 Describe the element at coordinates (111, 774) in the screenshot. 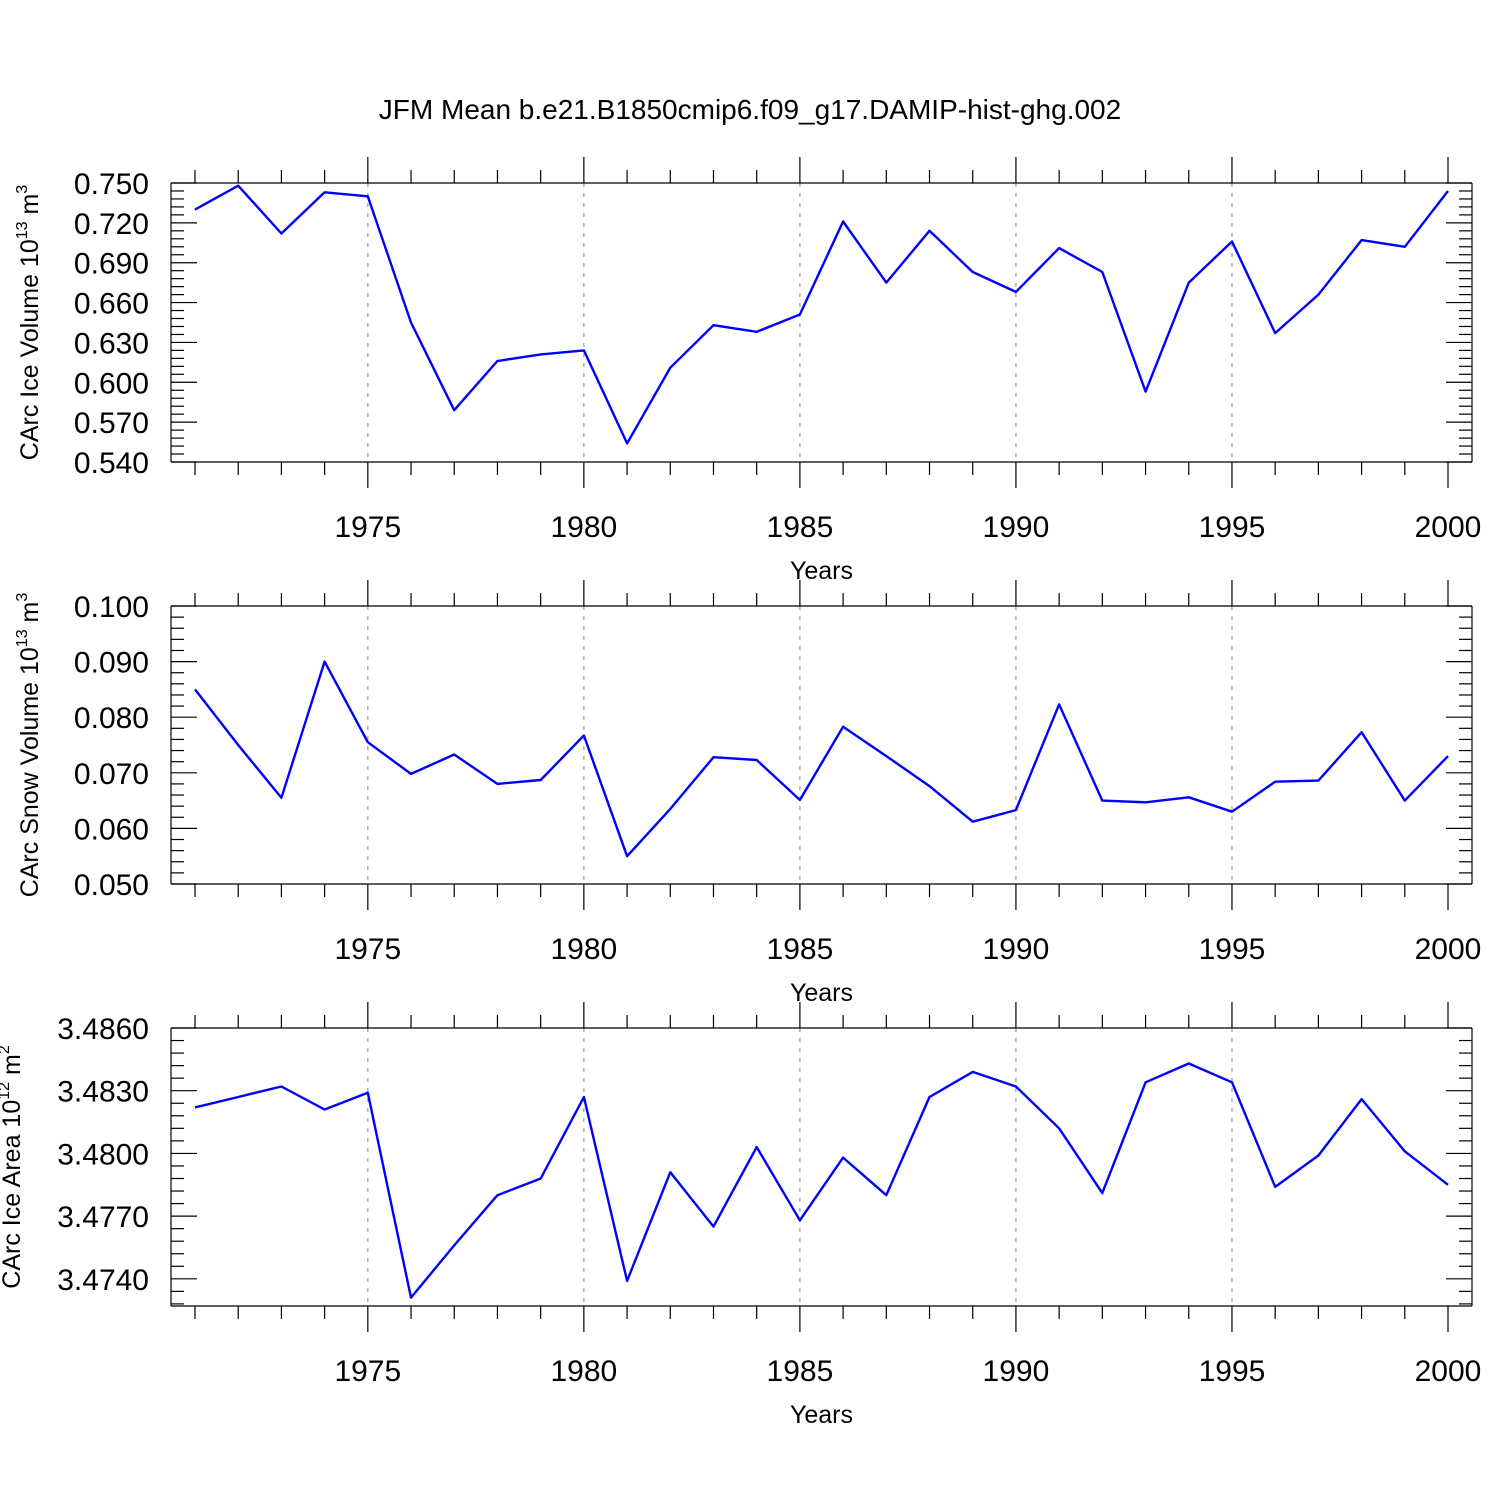

I see `y-tick-label: 0.070` at that location.